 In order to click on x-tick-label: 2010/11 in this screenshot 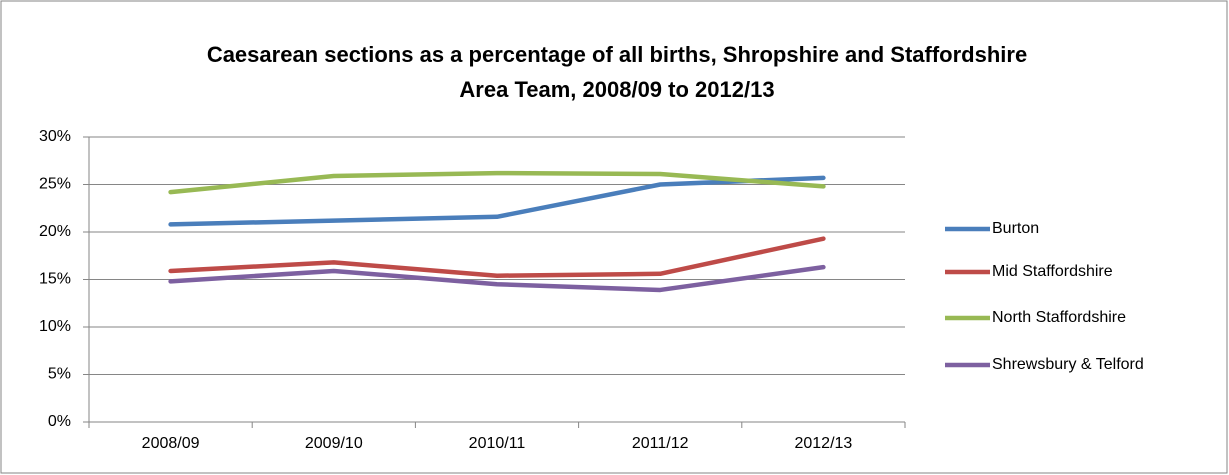, I will do `click(497, 443)`.